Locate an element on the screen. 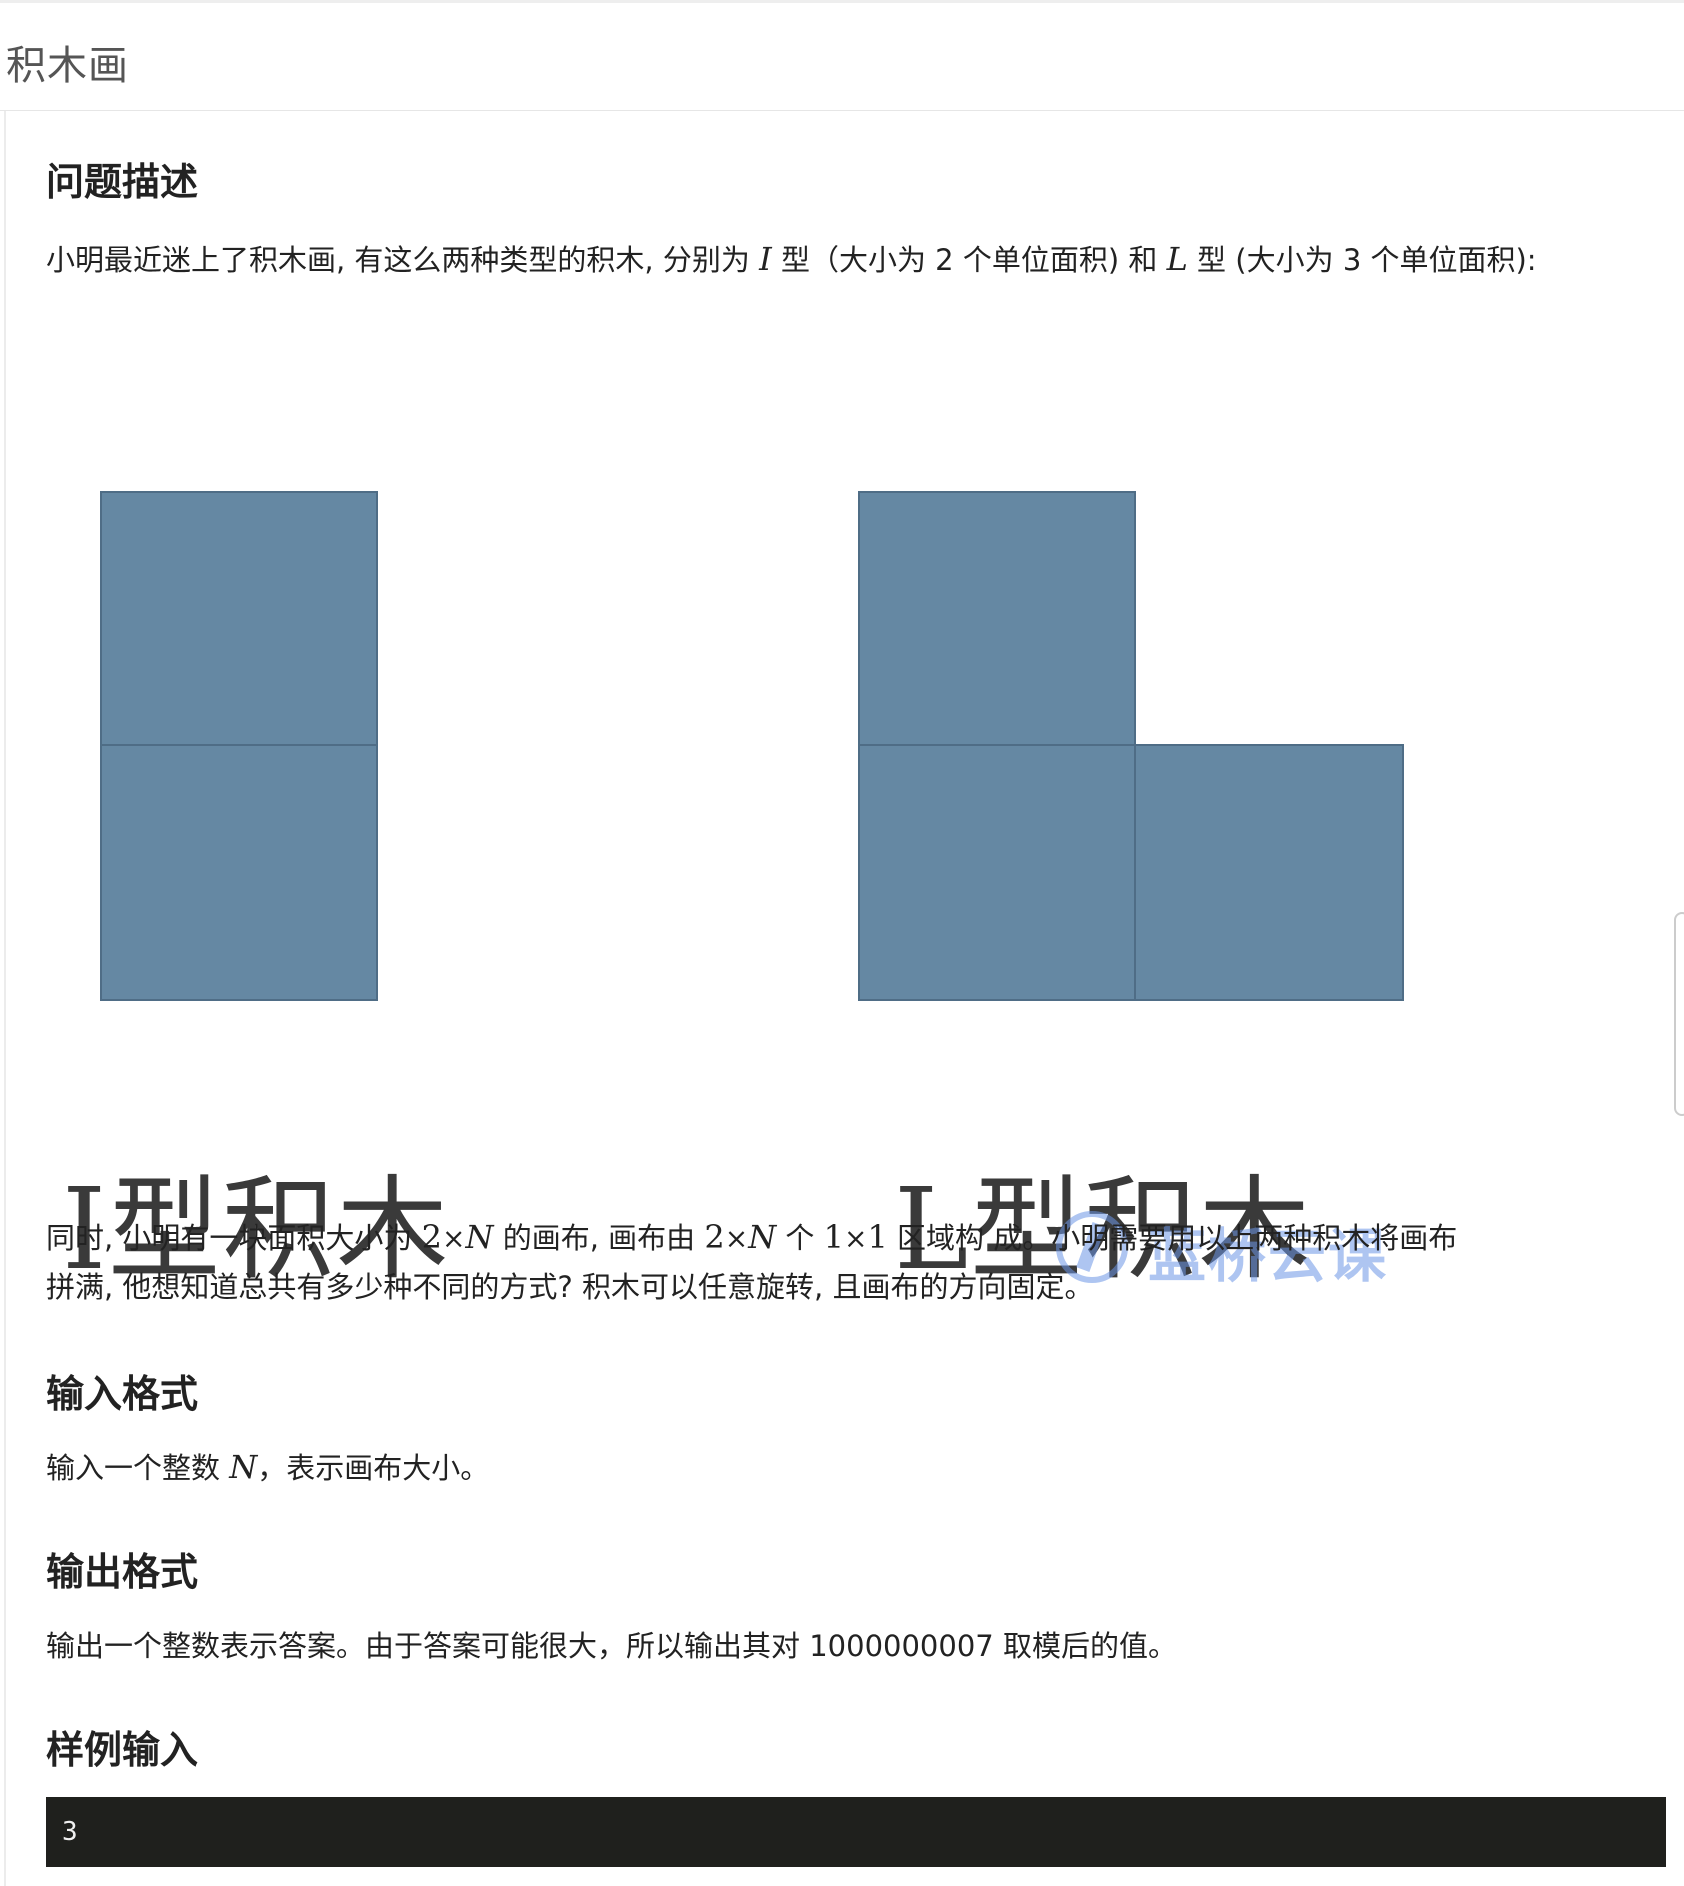 This screenshot has height=1886, width=1684. body-text-1: 同时, 小明有一块面积大小为 is located at coordinates (234, 1238).